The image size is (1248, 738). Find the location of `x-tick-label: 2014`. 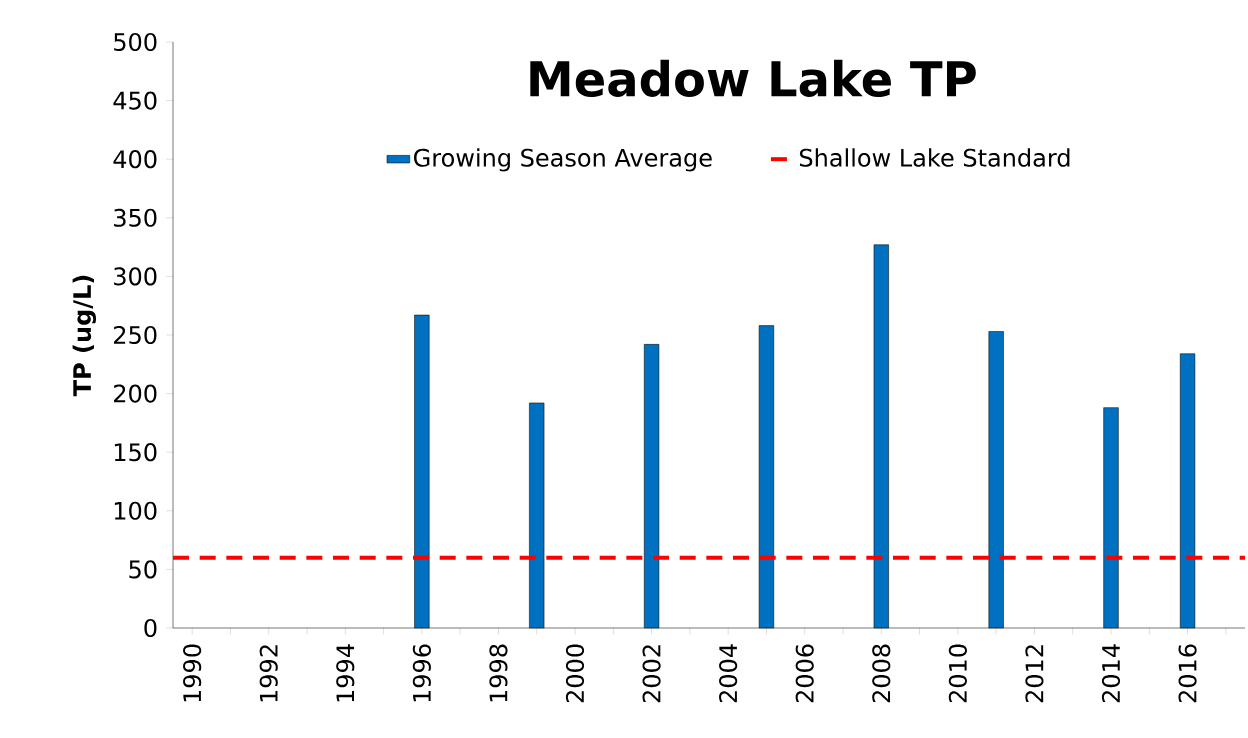

x-tick-label: 2014 is located at coordinates (1111, 673).